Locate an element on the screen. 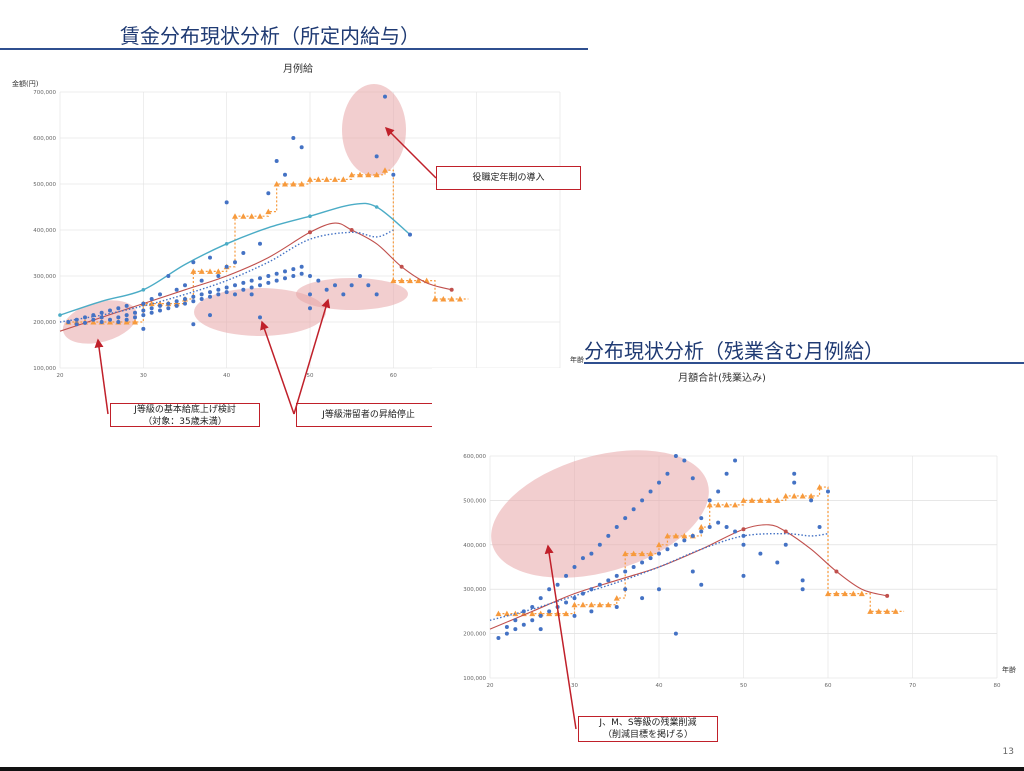 Image resolution: width=1024 pixels, height=771 pixels. x-tick-label: 20 is located at coordinates (60, 376).